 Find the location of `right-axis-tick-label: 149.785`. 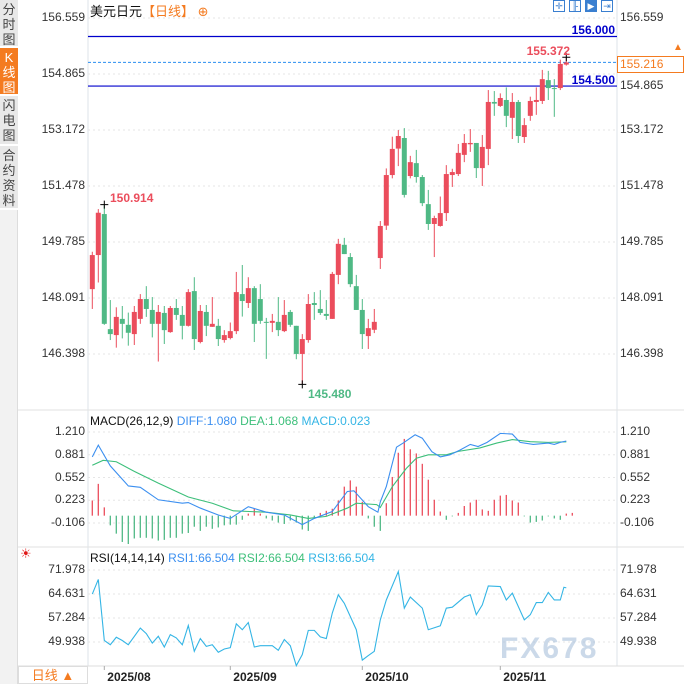

right-axis-tick-label: 149.785 is located at coordinates (642, 241).